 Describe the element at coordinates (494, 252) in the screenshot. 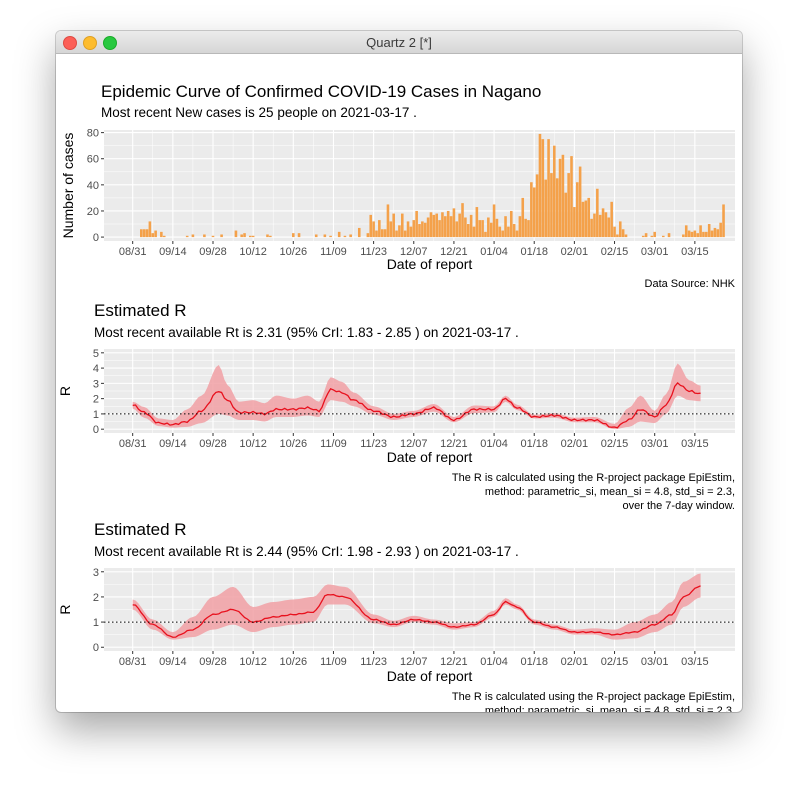

I see `x-tick-label: 01/04` at that location.